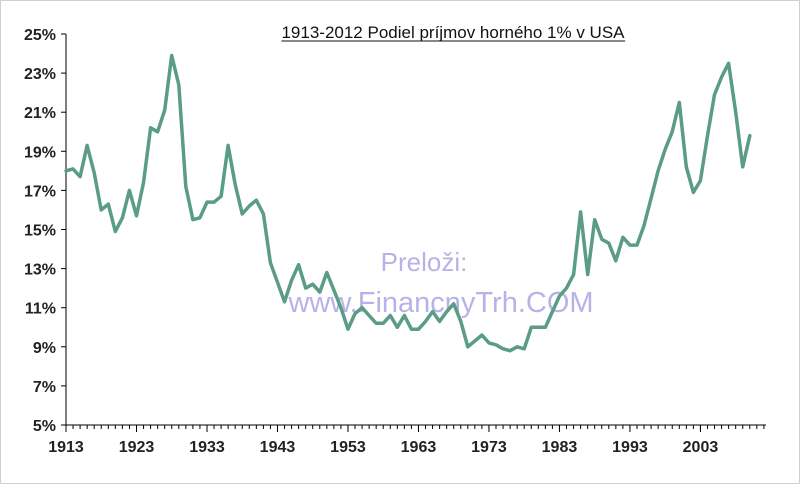 This screenshot has width=800, height=484. What do you see at coordinates (207, 447) in the screenshot?
I see `x-tick-label: 1933` at bounding box center [207, 447].